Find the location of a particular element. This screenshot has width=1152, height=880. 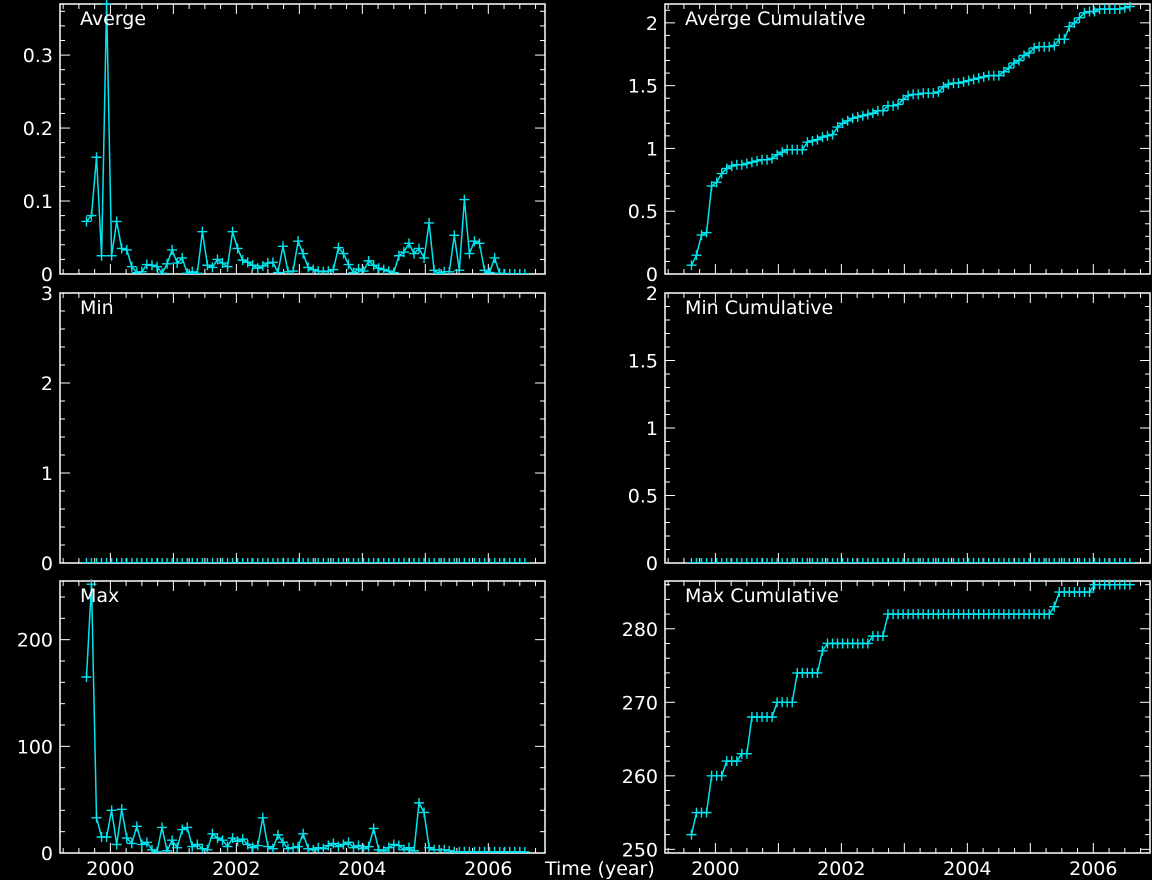

y-tick-label: 1 is located at coordinates (47, 474).